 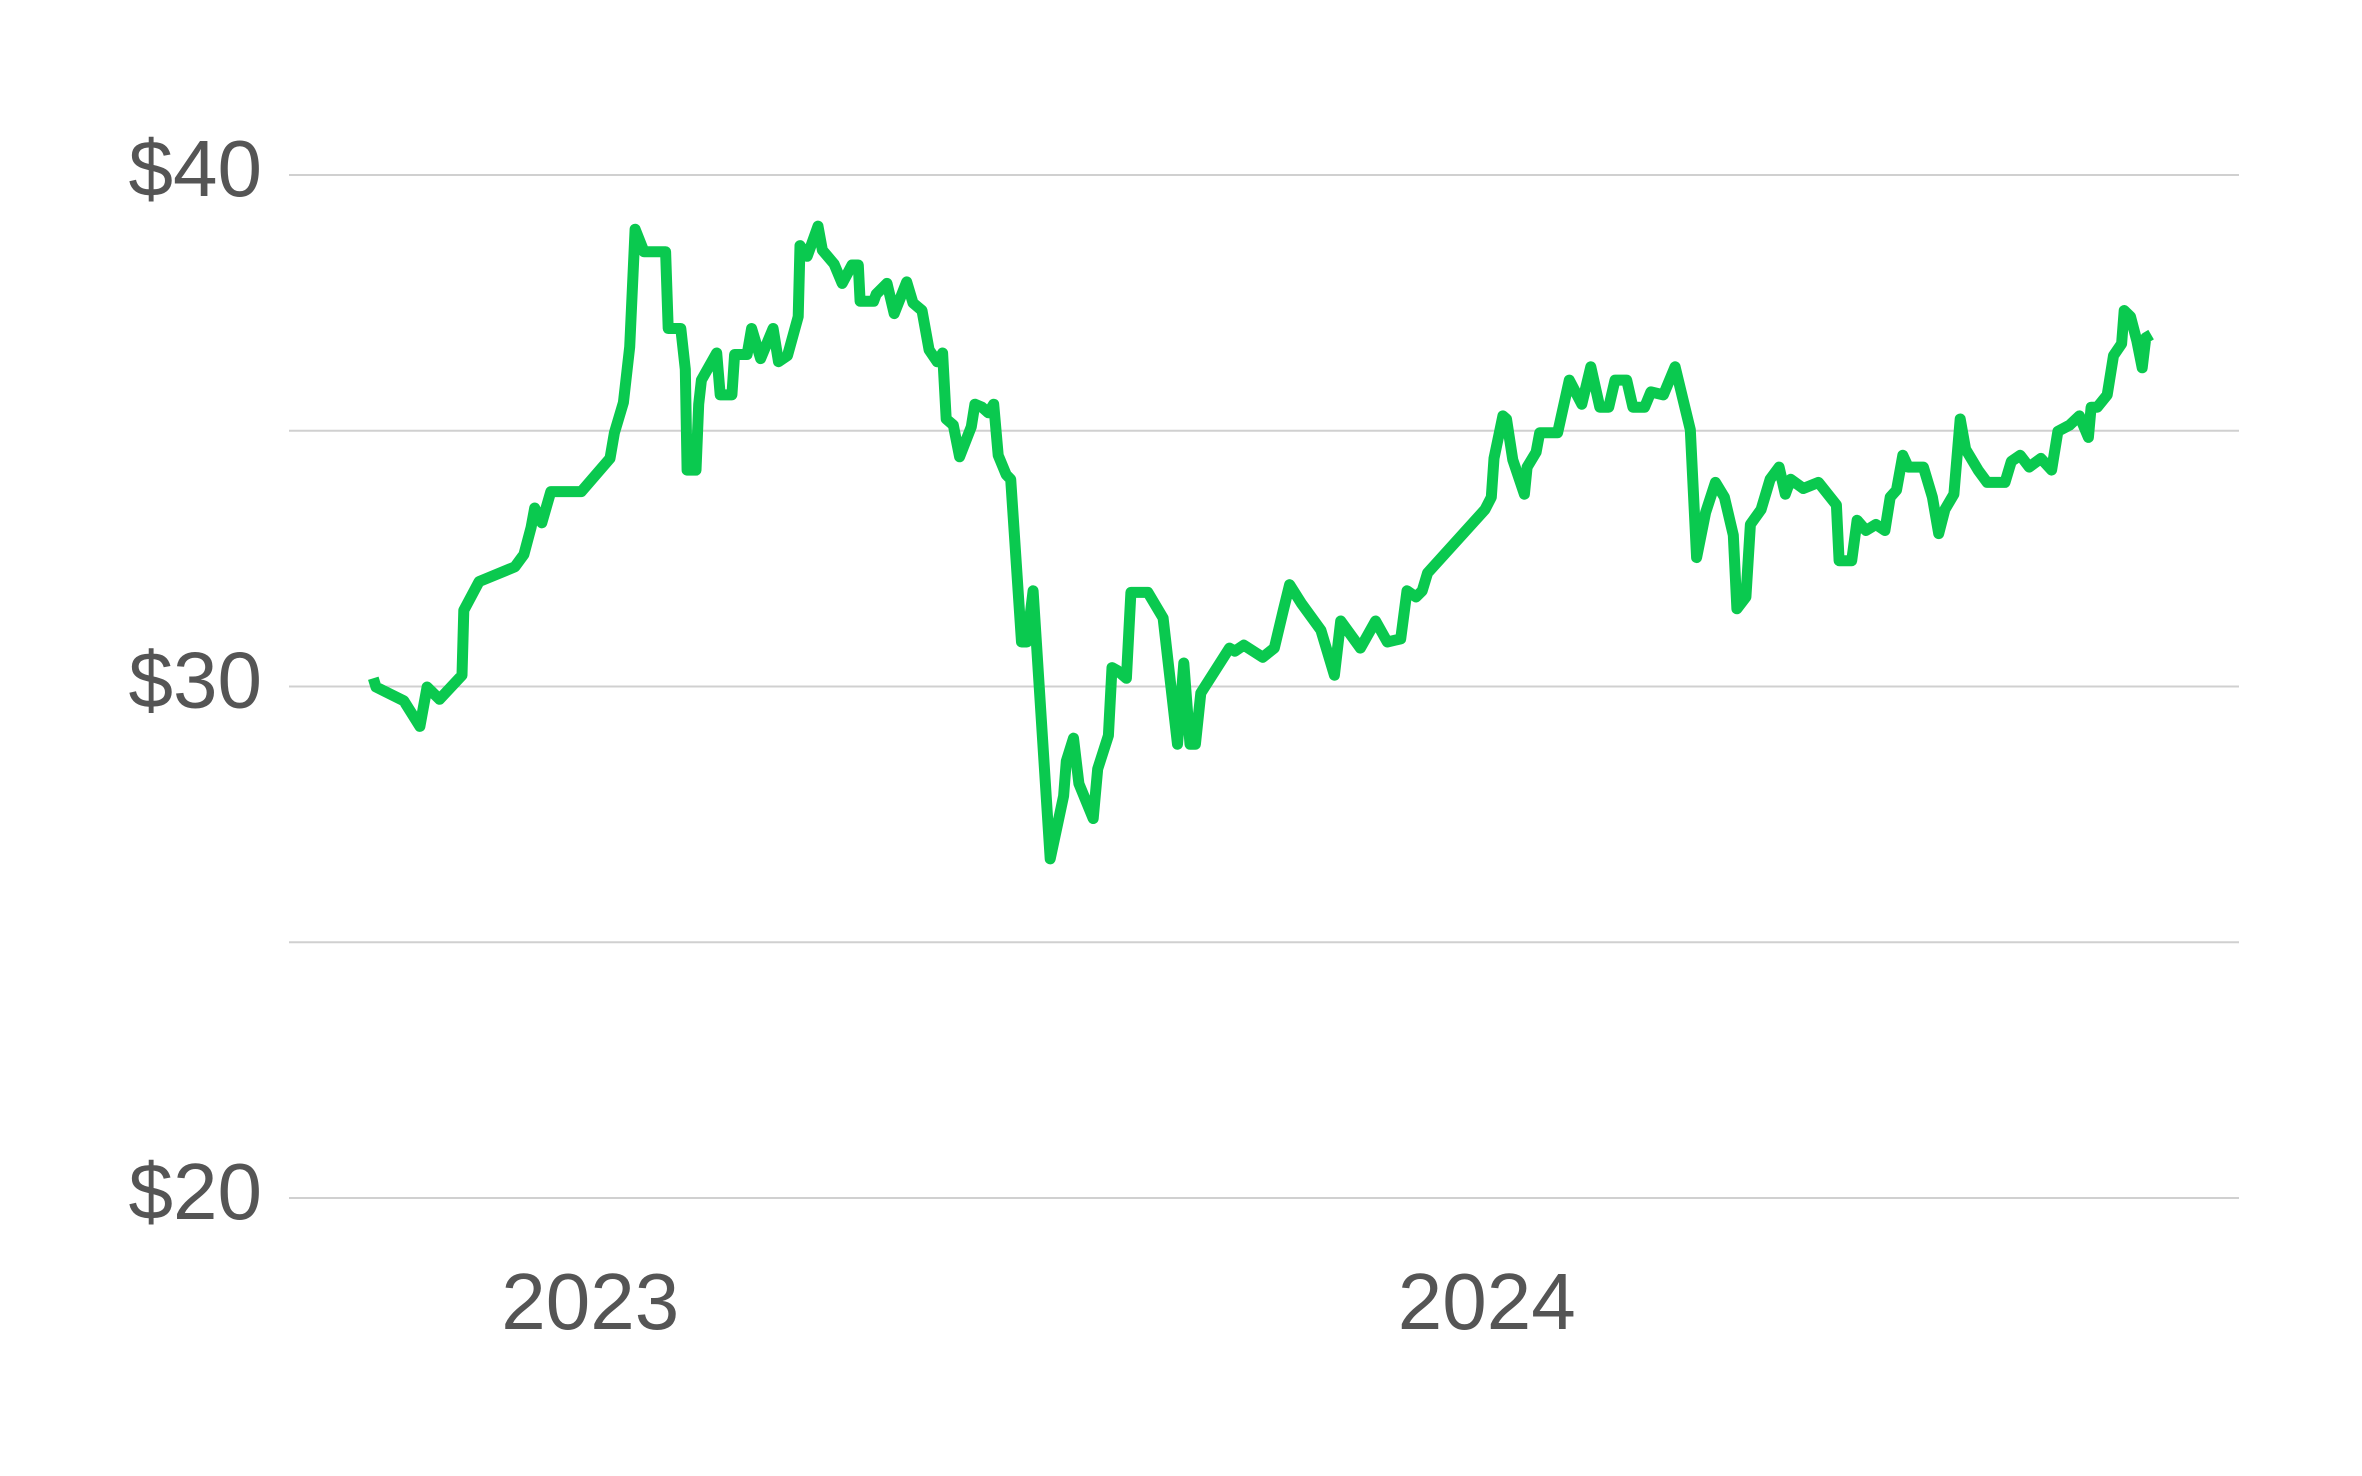 I want to click on y-tick-label: $30, so click(x=195, y=680).